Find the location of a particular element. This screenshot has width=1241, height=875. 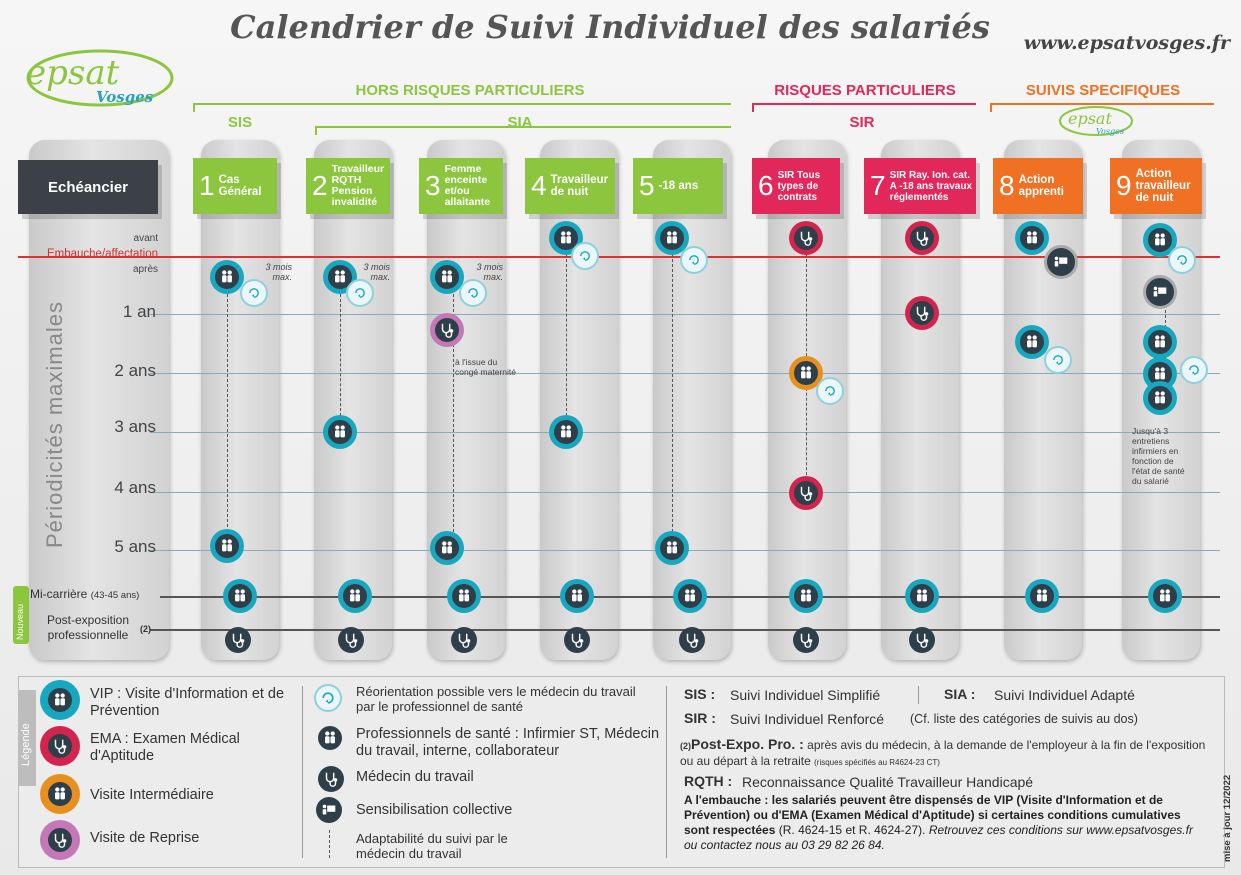

card-num: 9 is located at coordinates (1124, 185).